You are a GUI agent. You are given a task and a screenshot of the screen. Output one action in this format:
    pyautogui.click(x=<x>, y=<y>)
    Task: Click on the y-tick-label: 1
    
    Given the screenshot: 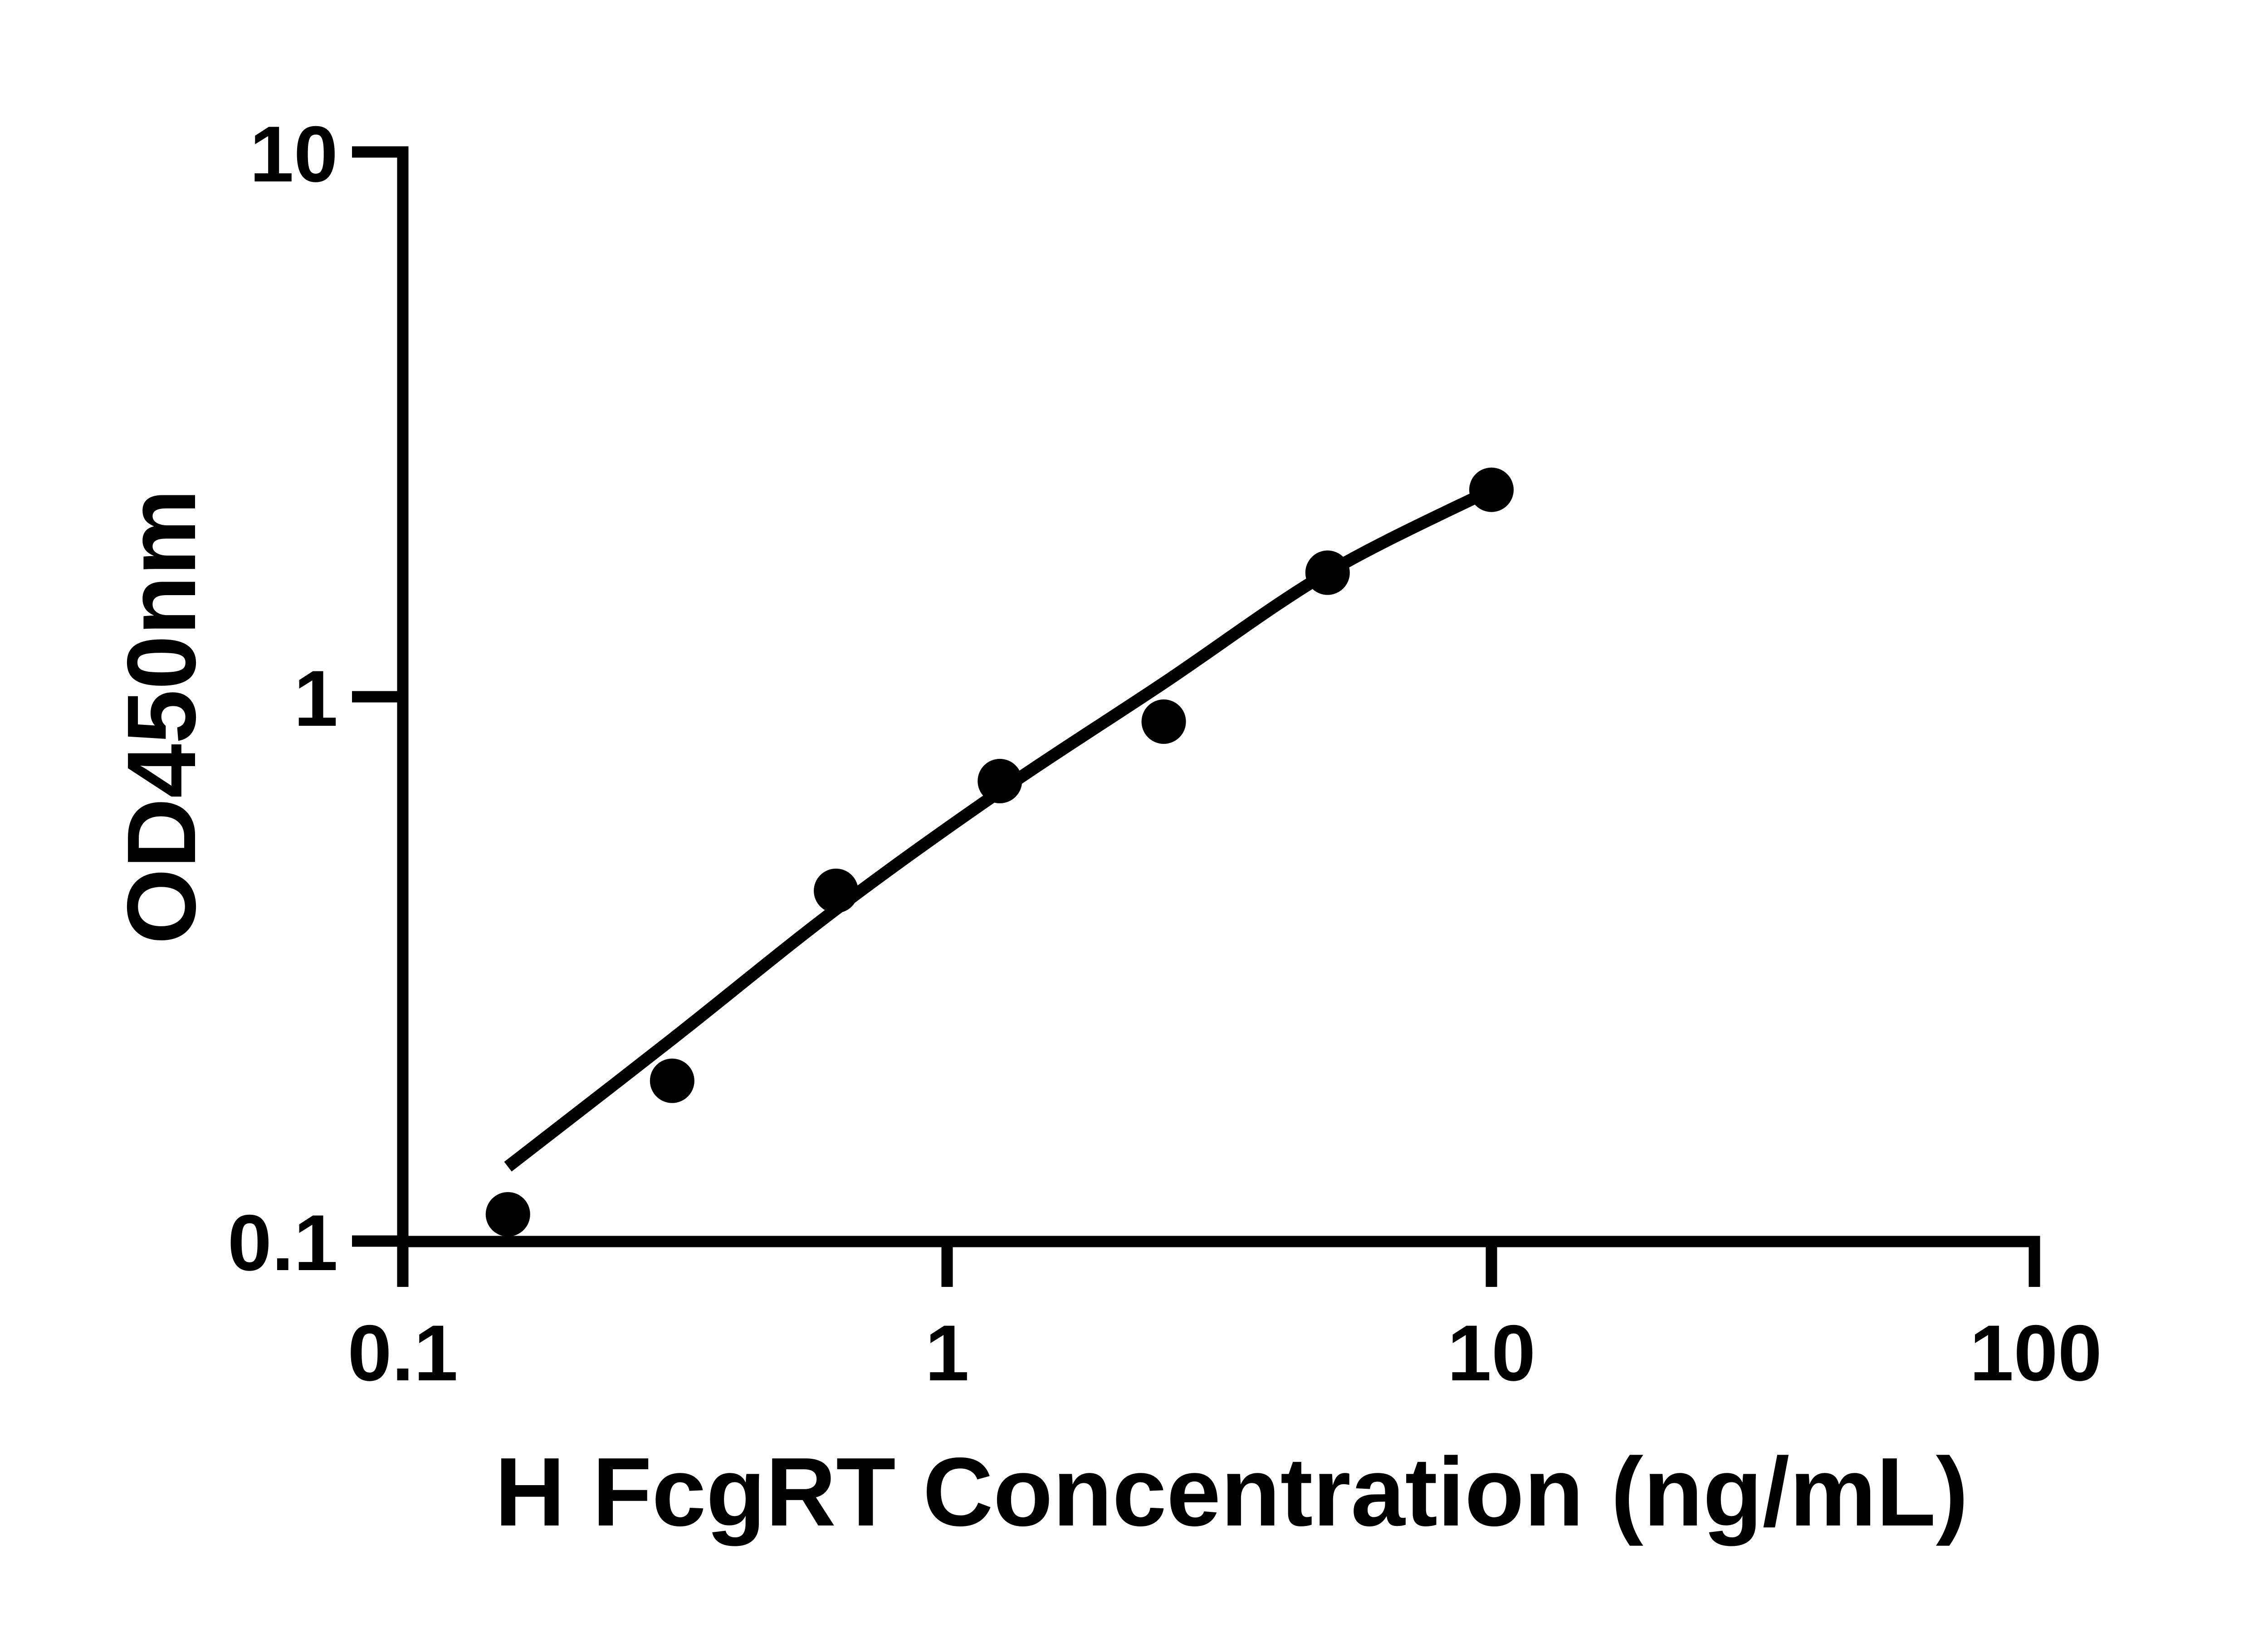 What is the action you would take?
    pyautogui.click(x=316, y=699)
    